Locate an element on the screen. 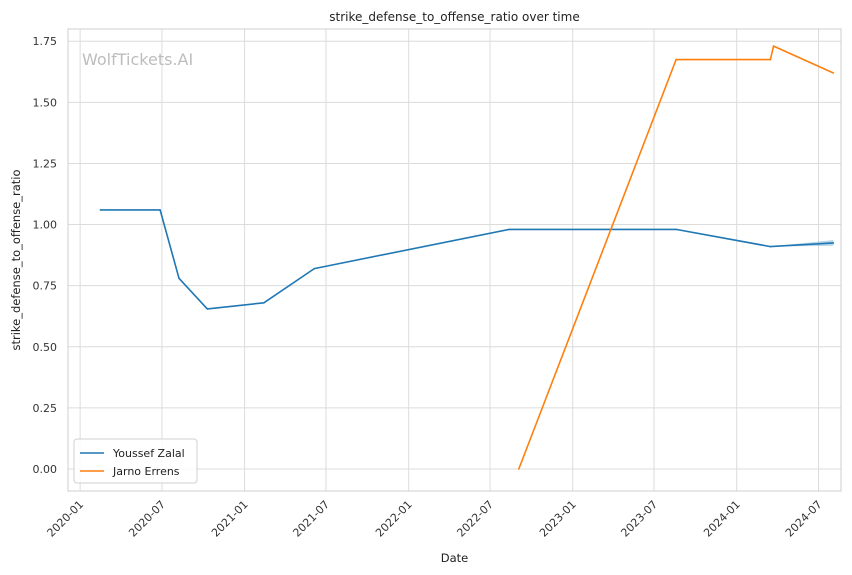 This screenshot has width=852, height=575. y-axis-label: strike_defense_to_offense_ratio is located at coordinates (16, 259).